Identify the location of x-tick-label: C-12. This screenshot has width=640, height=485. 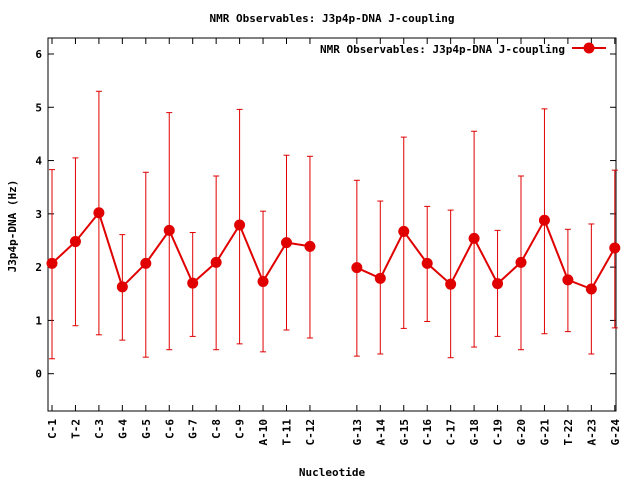
(310, 432).